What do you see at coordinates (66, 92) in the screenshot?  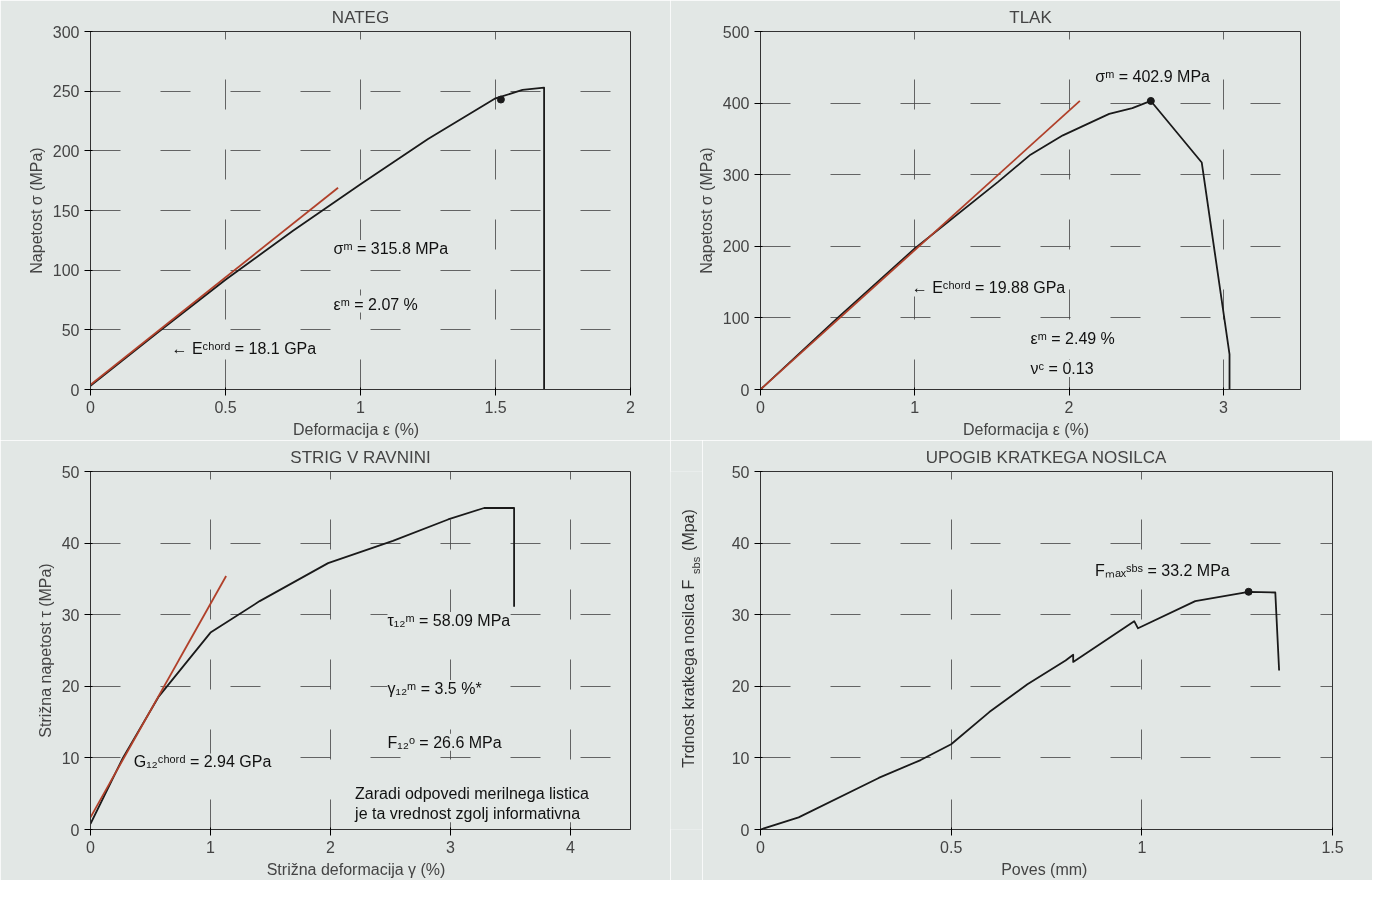 I see `y-tick-label: 250` at bounding box center [66, 92].